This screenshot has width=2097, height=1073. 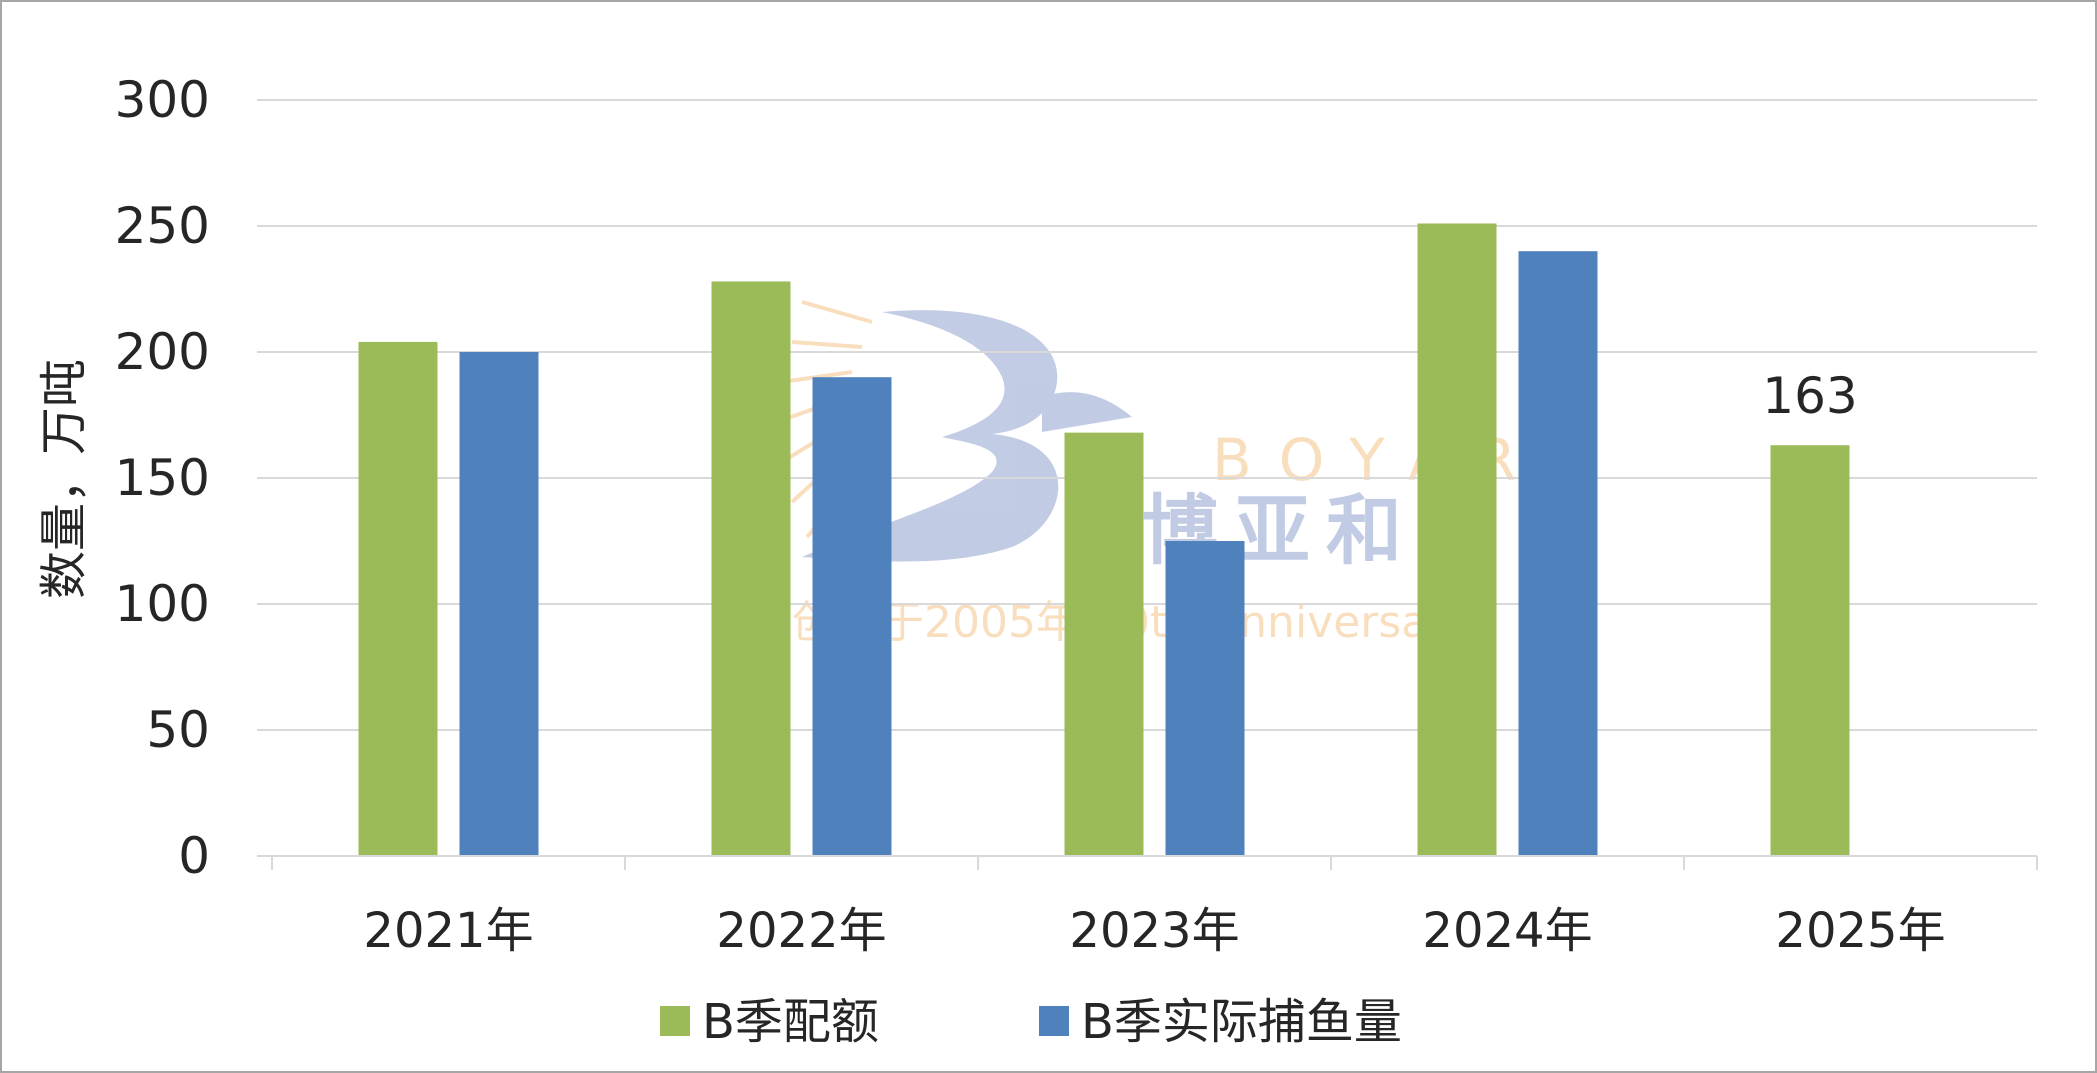 I want to click on x-tick-label: 2023年, so click(x=1154, y=931).